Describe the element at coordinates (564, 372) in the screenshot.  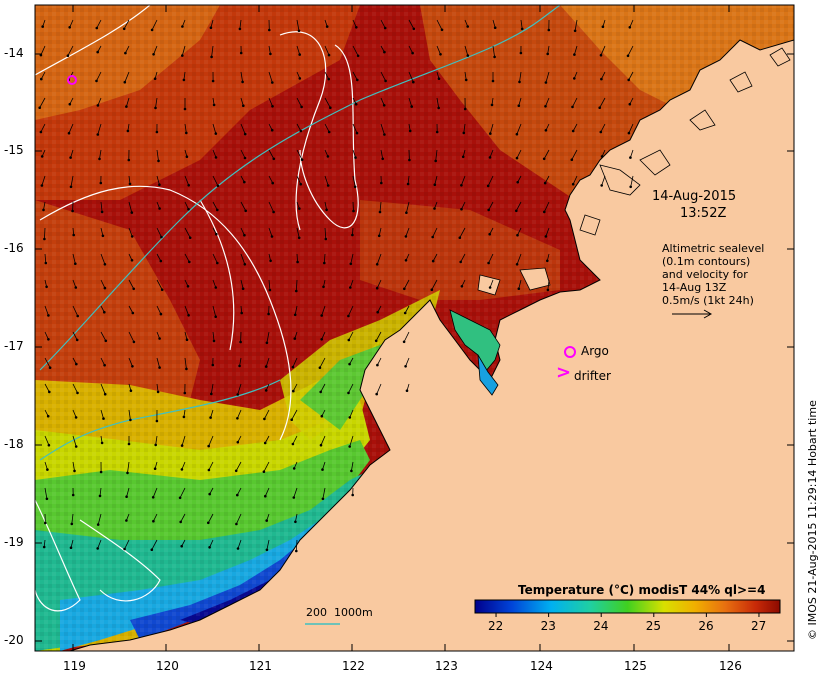
I see `drifter-legend-icon: >` at that location.